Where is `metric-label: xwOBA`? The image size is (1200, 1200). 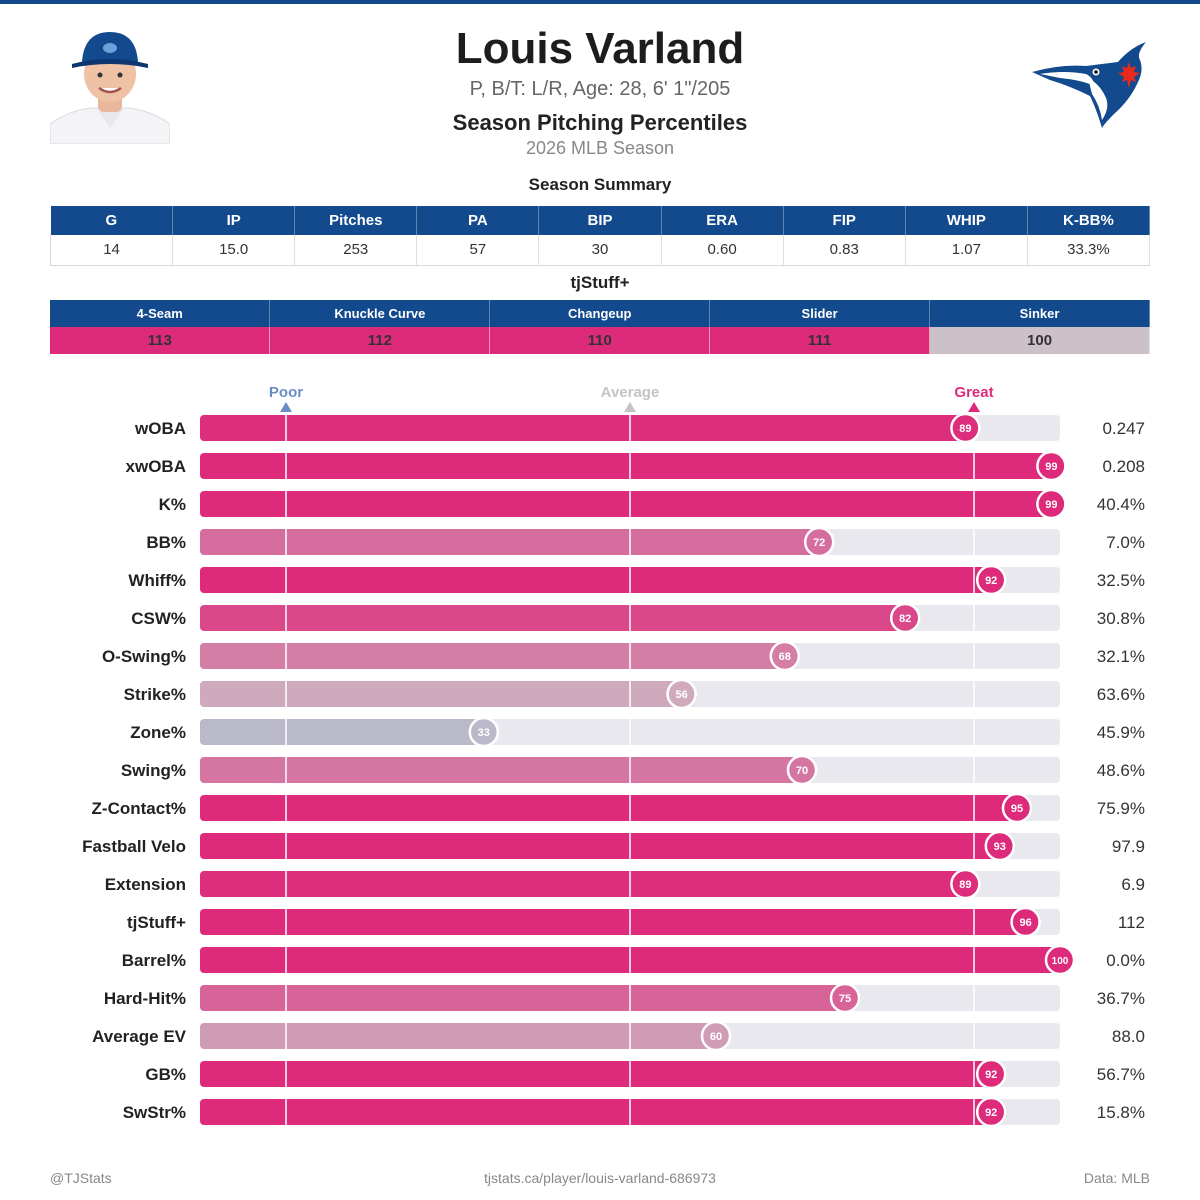
metric-label: xwOBA is located at coordinates (156, 466).